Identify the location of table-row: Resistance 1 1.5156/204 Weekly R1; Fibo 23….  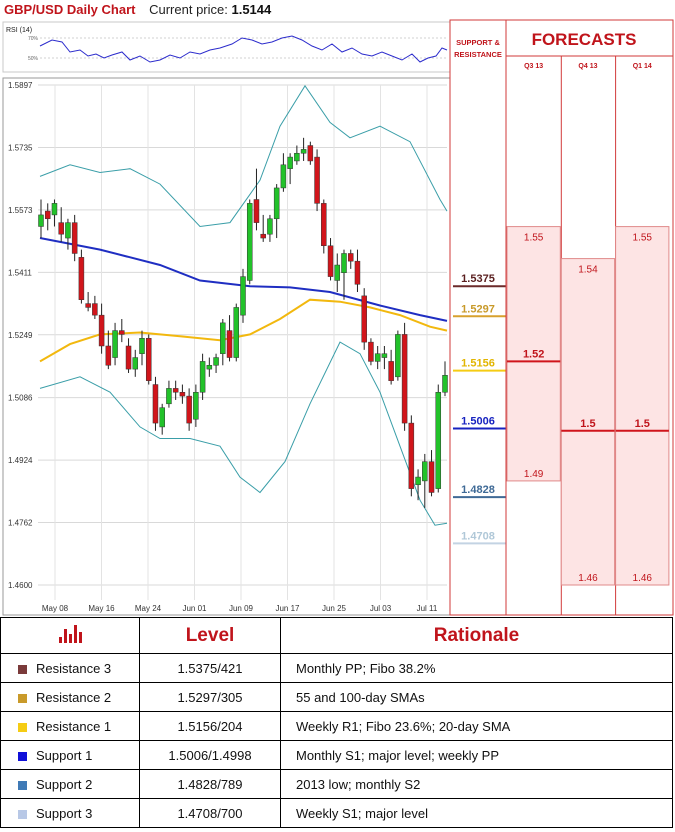
(336, 726).